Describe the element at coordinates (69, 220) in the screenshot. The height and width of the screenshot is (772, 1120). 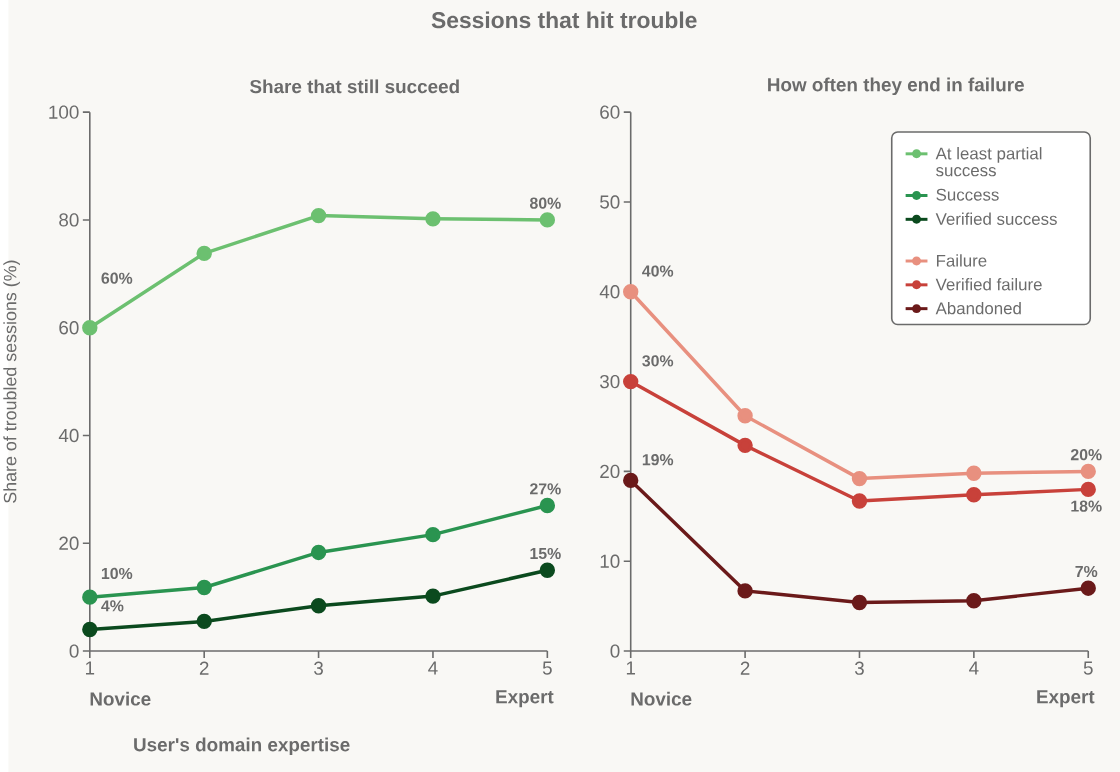
I see `y-tick-label: 80` at that location.